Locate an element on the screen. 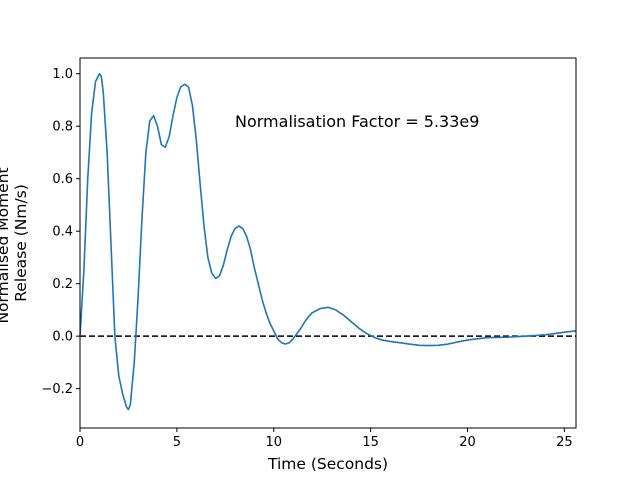 The width and height of the screenshot is (640, 480). annotation-normalisation-factor: Normalisation Factor = 5.33e9 is located at coordinates (357, 121).